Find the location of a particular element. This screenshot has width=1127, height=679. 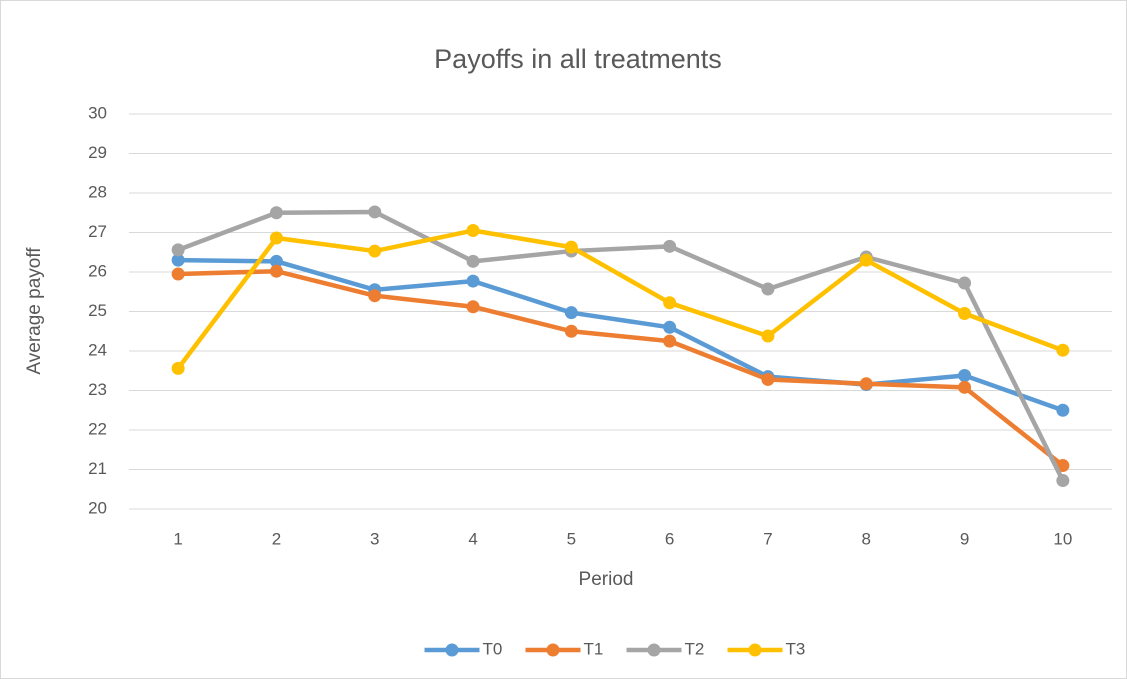

legend-label: T1 is located at coordinates (594, 648).